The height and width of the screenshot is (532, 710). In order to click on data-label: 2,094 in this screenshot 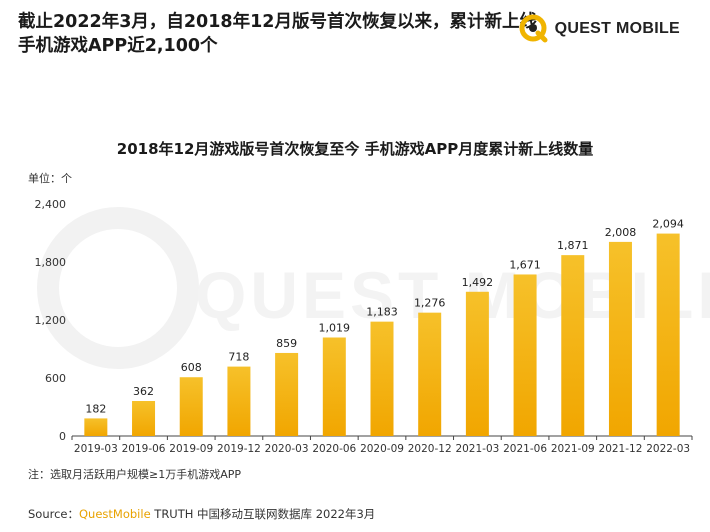, I will do `click(668, 224)`.